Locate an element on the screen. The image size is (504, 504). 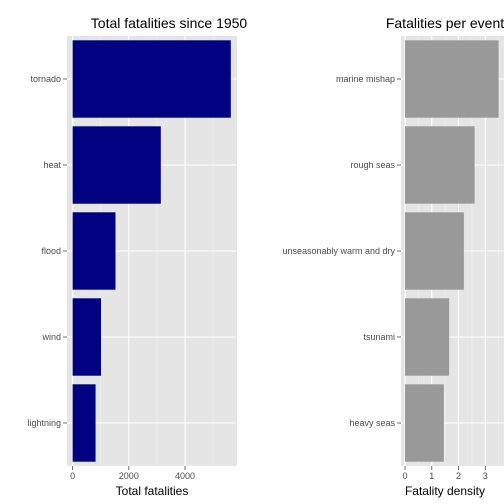
y-tick-label: wind is located at coordinates (51, 337).